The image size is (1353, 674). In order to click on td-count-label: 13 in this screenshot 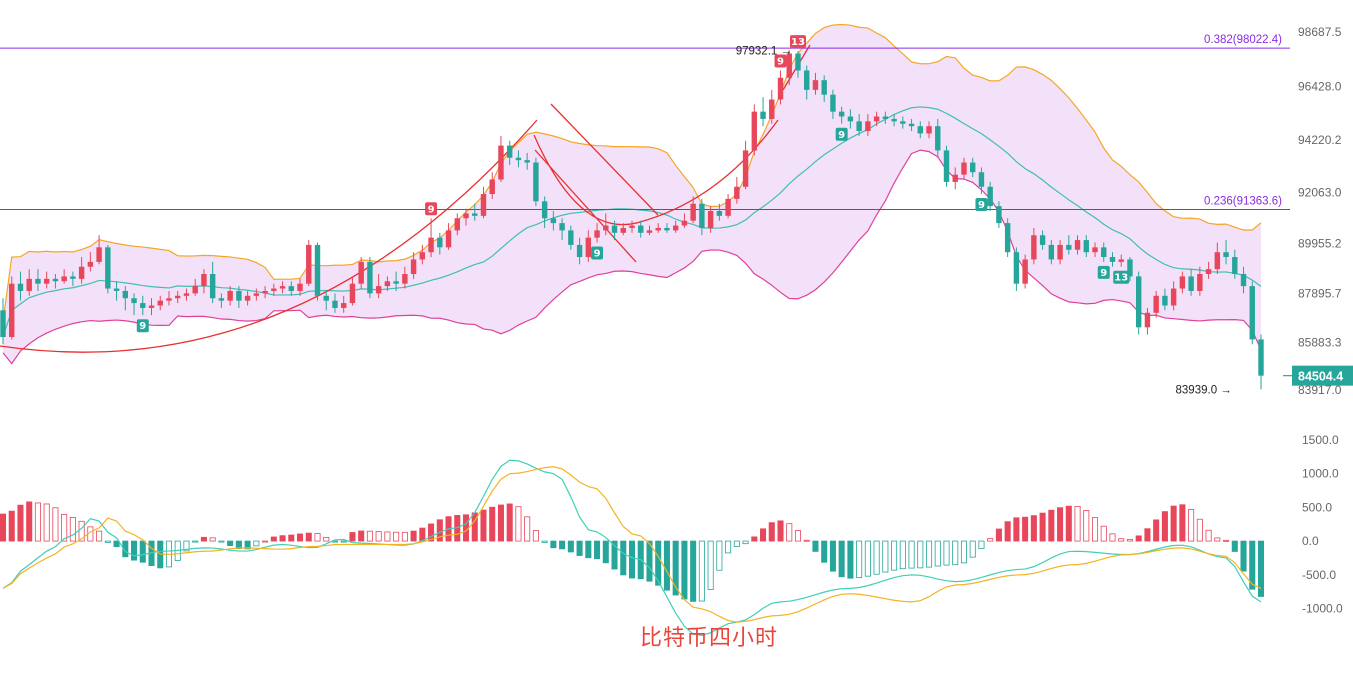, I will do `click(798, 42)`.